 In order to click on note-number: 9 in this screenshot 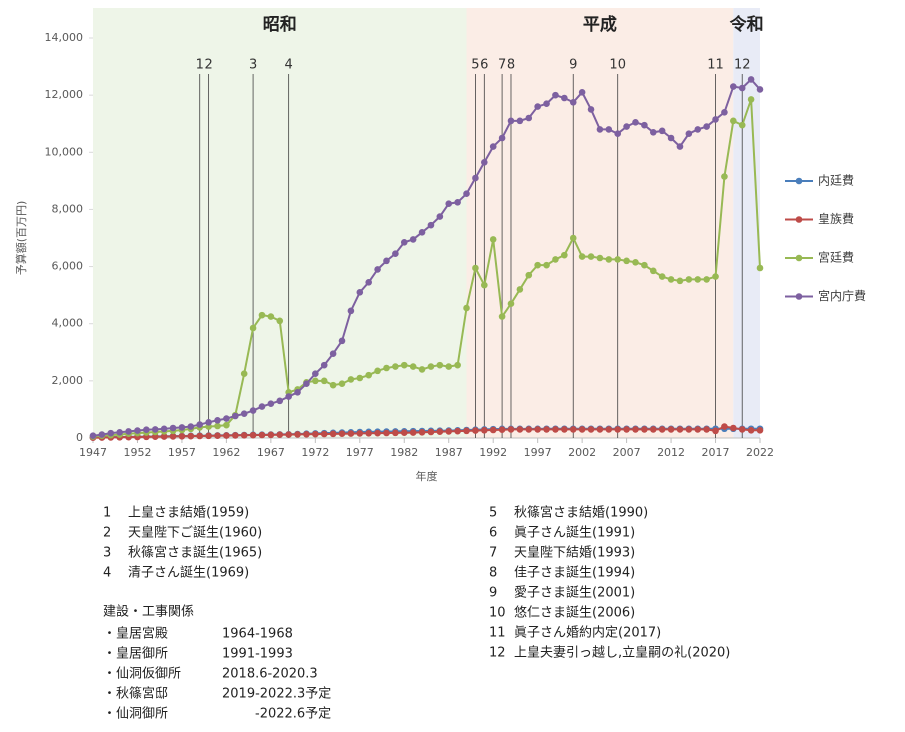, I will do `click(493, 593)`.